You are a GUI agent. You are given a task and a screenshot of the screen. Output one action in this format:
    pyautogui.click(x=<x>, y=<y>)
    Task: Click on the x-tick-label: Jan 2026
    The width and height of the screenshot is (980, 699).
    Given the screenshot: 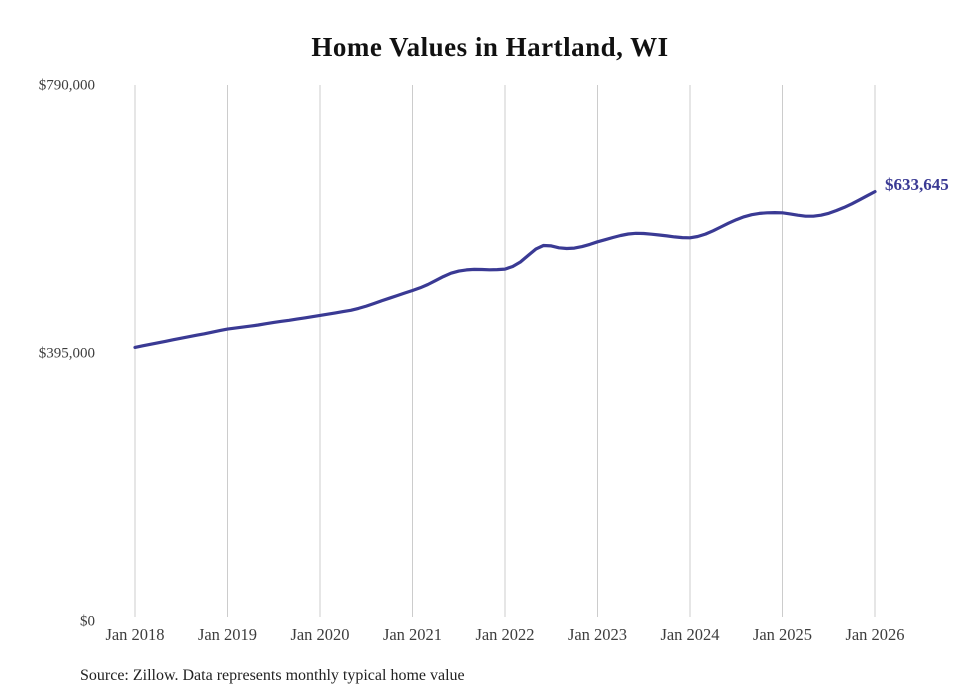 What is the action you would take?
    pyautogui.click(x=875, y=634)
    